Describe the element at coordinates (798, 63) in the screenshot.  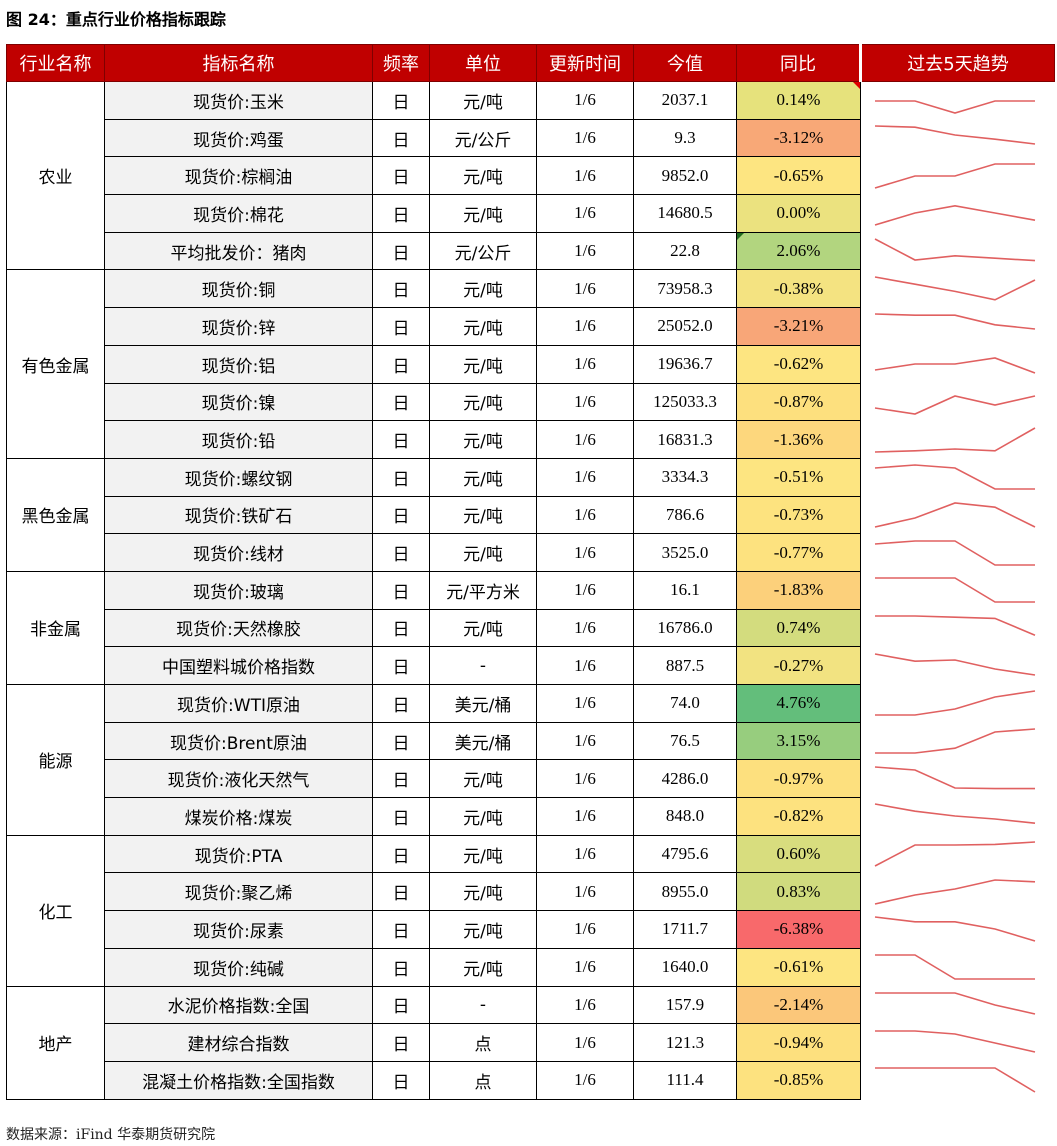
I see `header-yoy: 同比` at that location.